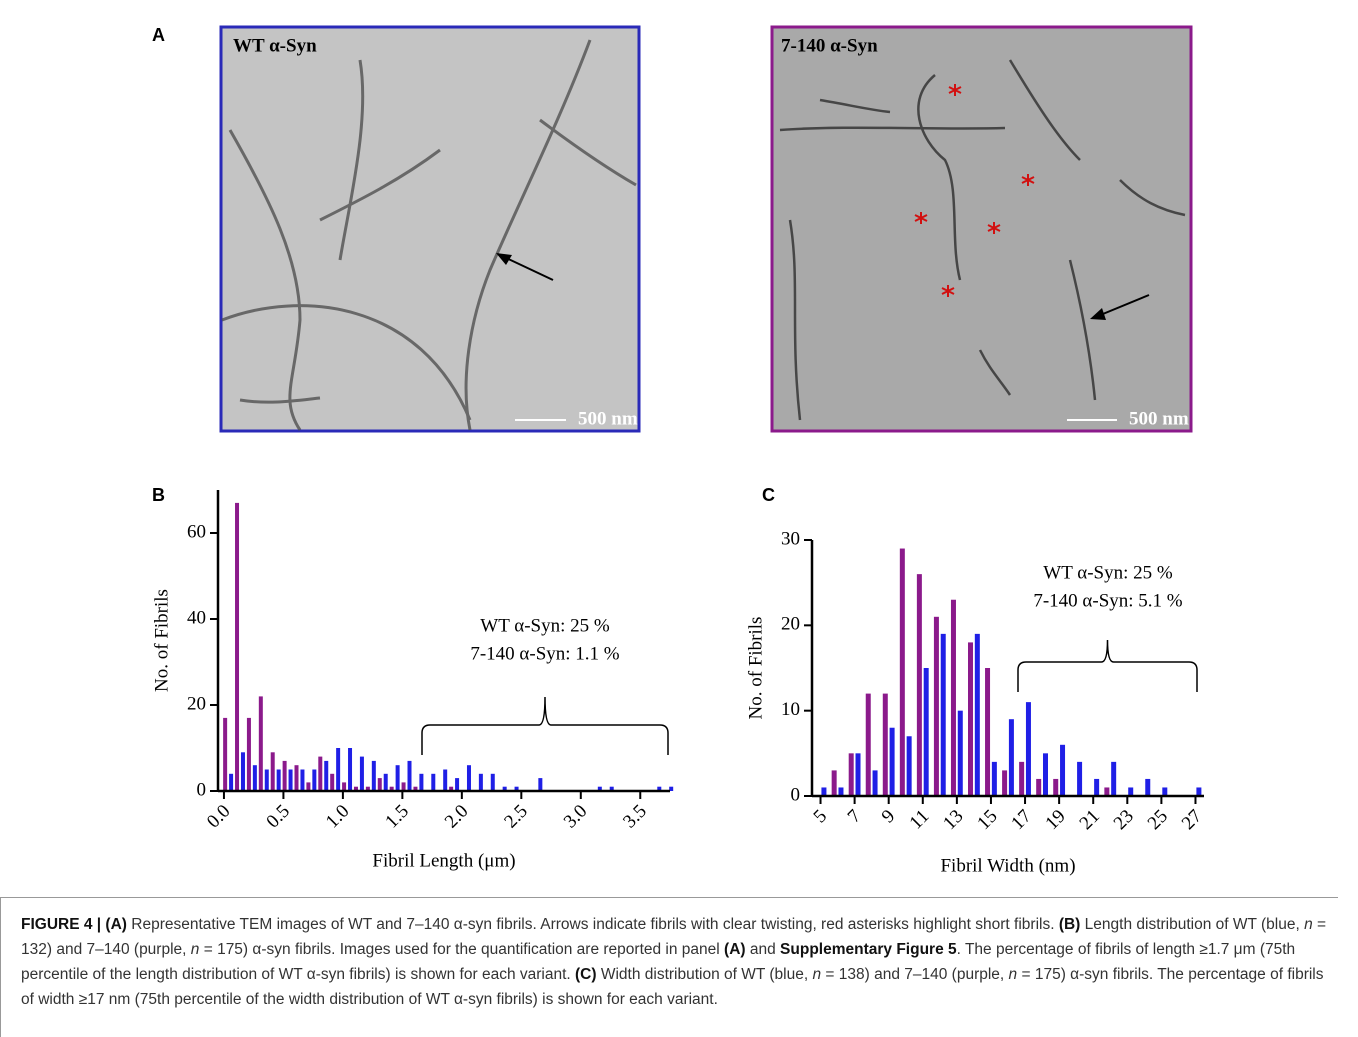 This screenshot has height=1037, width=1358. What do you see at coordinates (1013, 974) in the screenshot?
I see `caption-text: n` at bounding box center [1013, 974].